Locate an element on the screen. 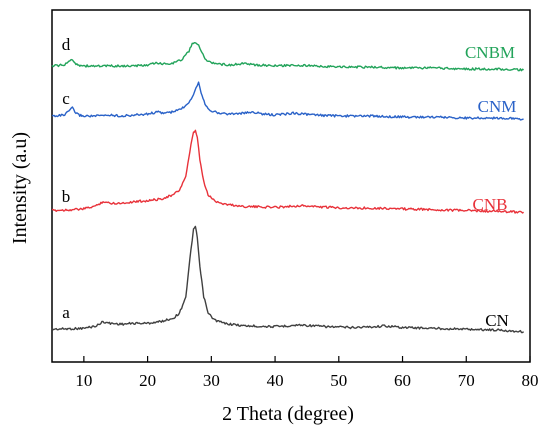  x-tick-label: 10 is located at coordinates (83, 380).